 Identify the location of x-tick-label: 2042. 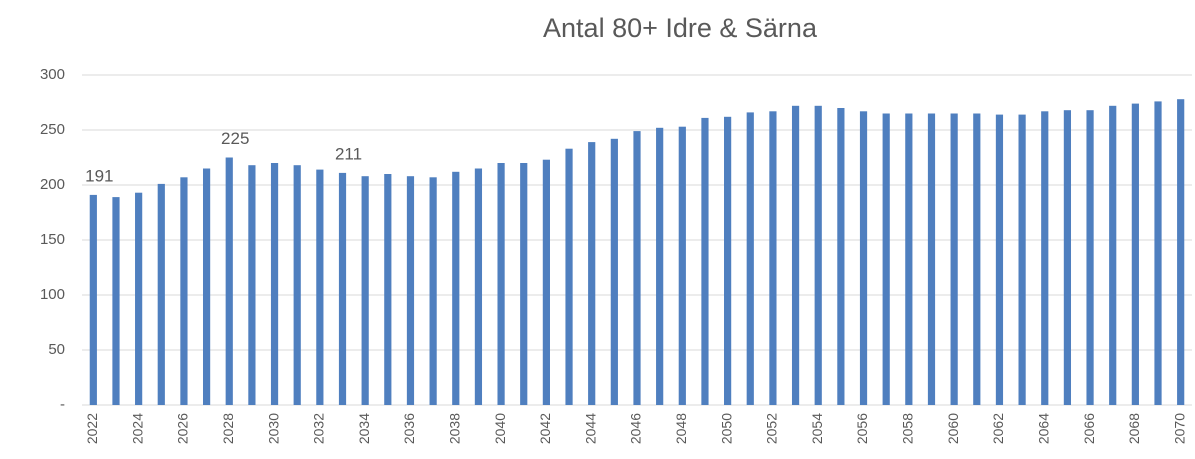
(545, 428).